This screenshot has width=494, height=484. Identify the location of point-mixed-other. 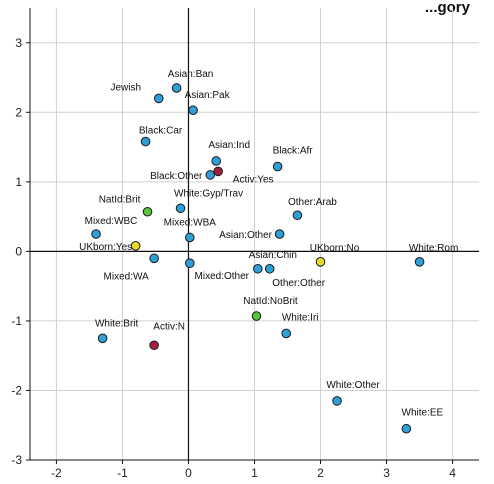
(189, 263).